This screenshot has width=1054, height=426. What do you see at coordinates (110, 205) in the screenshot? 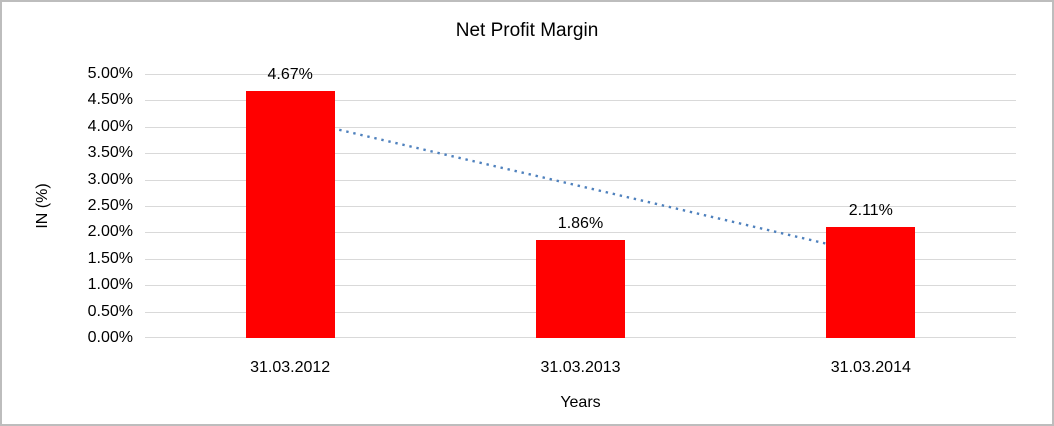
I see `y-tick-label: 2.50%` at bounding box center [110, 205].